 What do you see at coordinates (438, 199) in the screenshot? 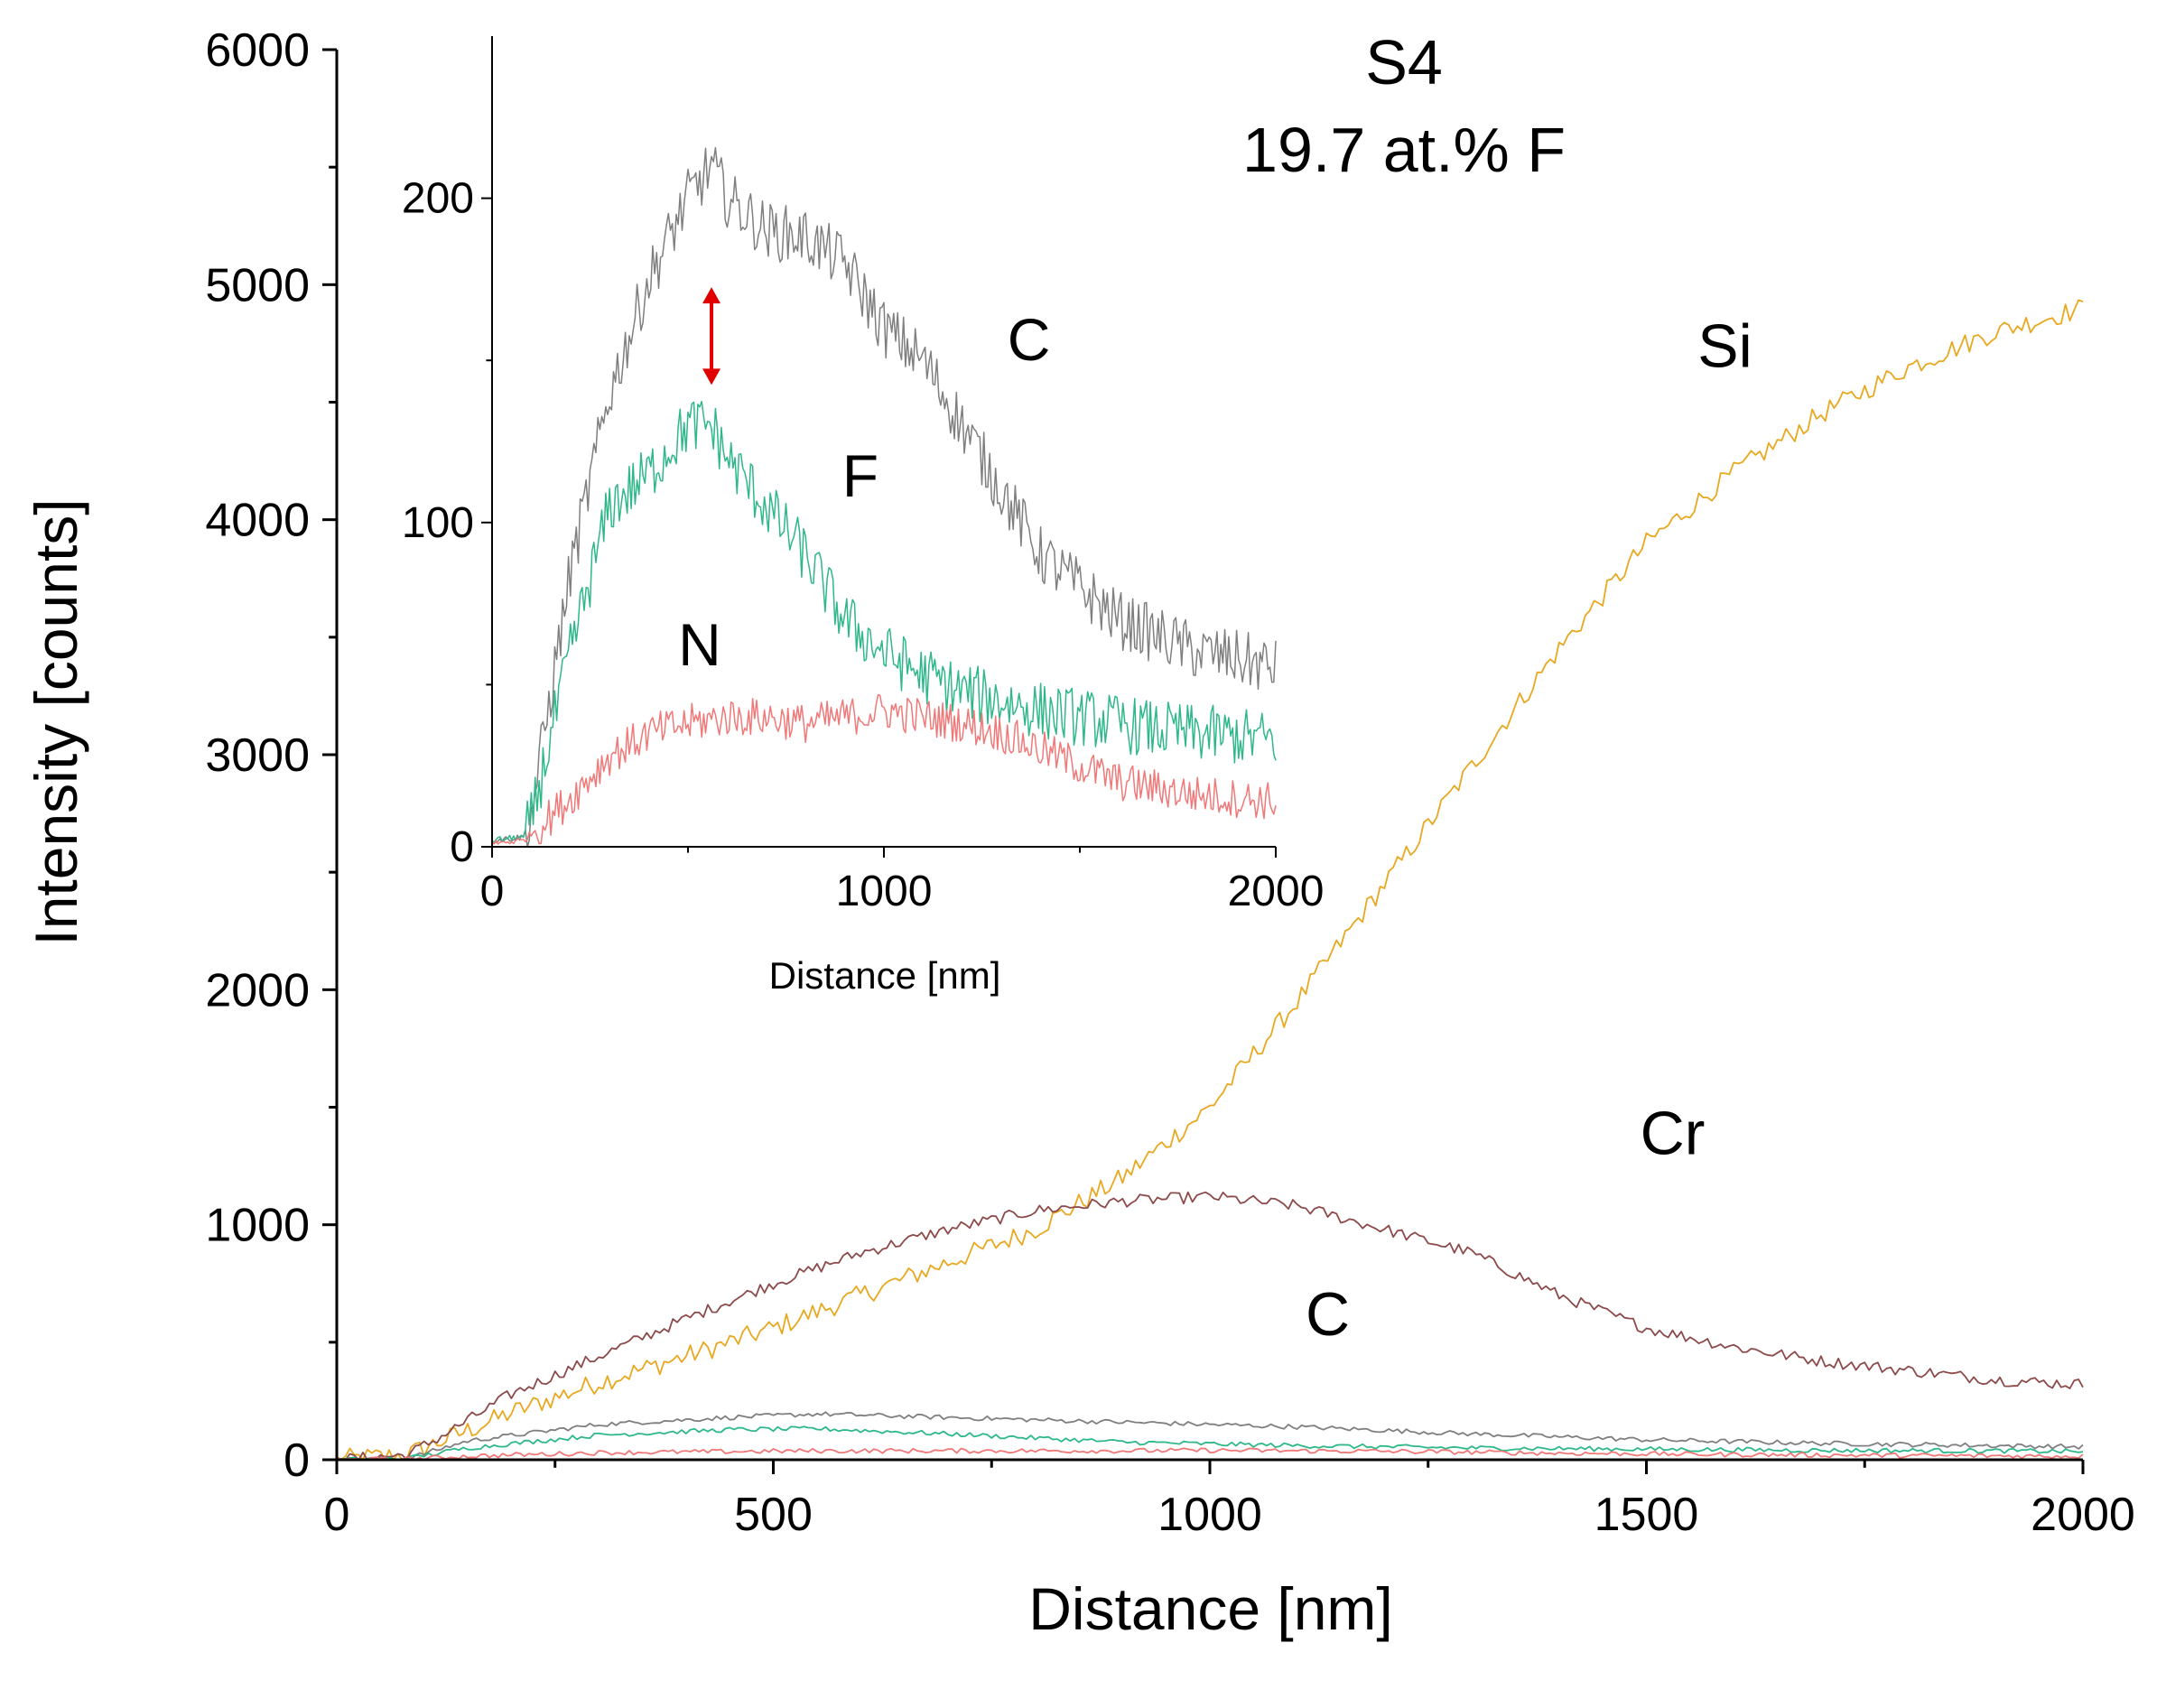
I see `inset-y-tick-label: 200` at bounding box center [438, 199].